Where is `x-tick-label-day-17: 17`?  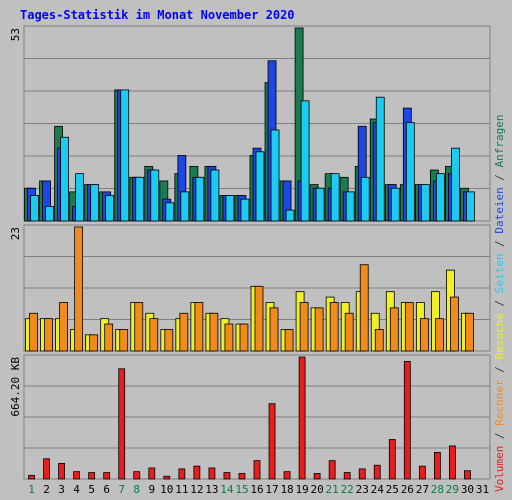 x-tick-label-day-17: 17 is located at coordinates (271, 489).